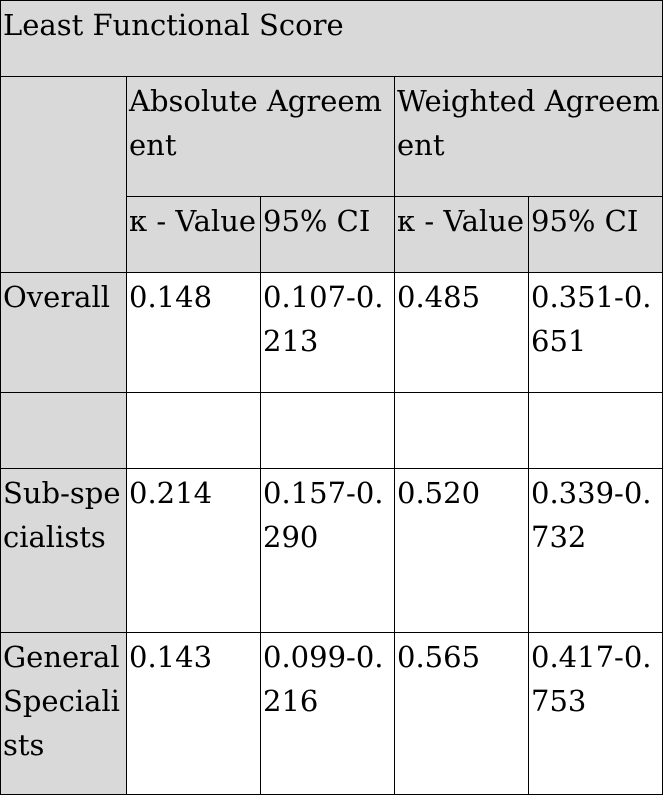  I want to click on table-cell: 0.099-0.216, so click(327, 713).